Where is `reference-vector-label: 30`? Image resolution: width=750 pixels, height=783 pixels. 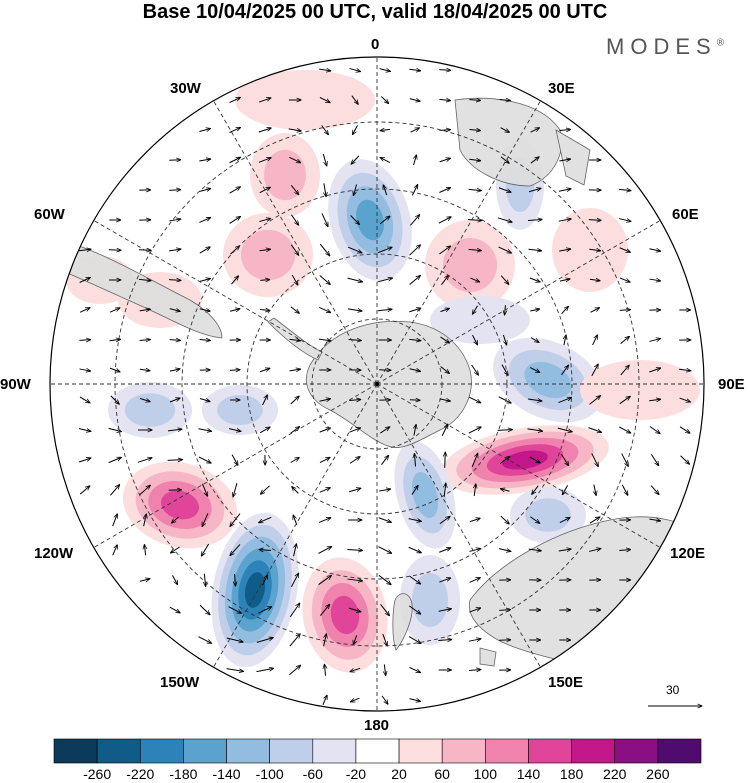
reference-vector-label: 30 is located at coordinates (673, 690).